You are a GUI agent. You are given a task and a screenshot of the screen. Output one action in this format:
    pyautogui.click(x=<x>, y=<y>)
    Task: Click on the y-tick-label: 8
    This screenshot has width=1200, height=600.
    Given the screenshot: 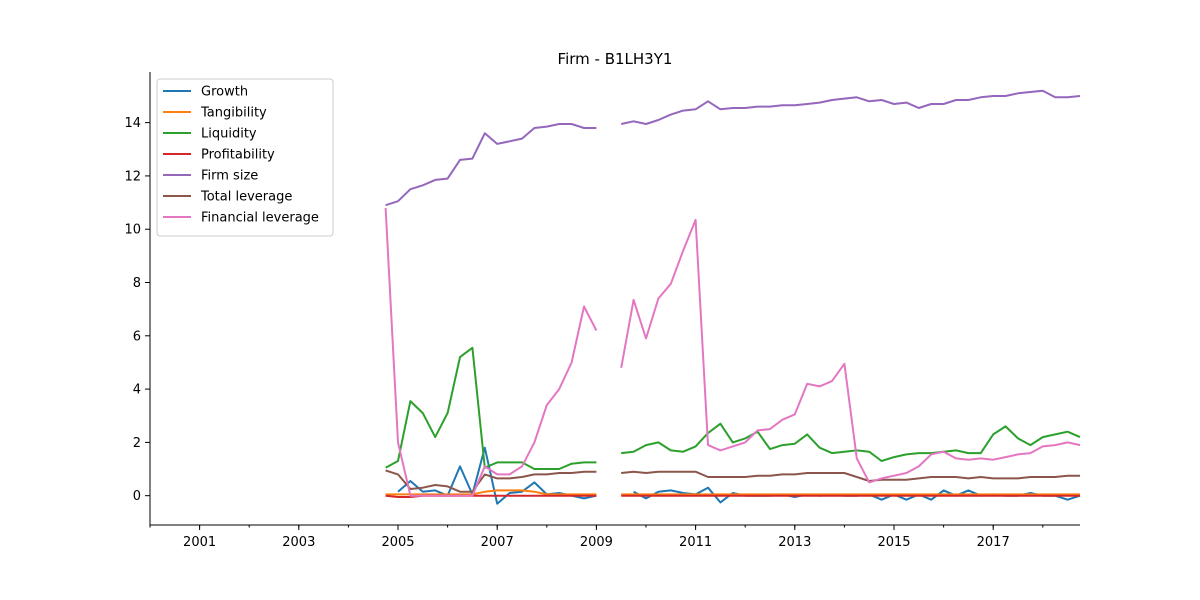 What is the action you would take?
    pyautogui.click(x=137, y=283)
    